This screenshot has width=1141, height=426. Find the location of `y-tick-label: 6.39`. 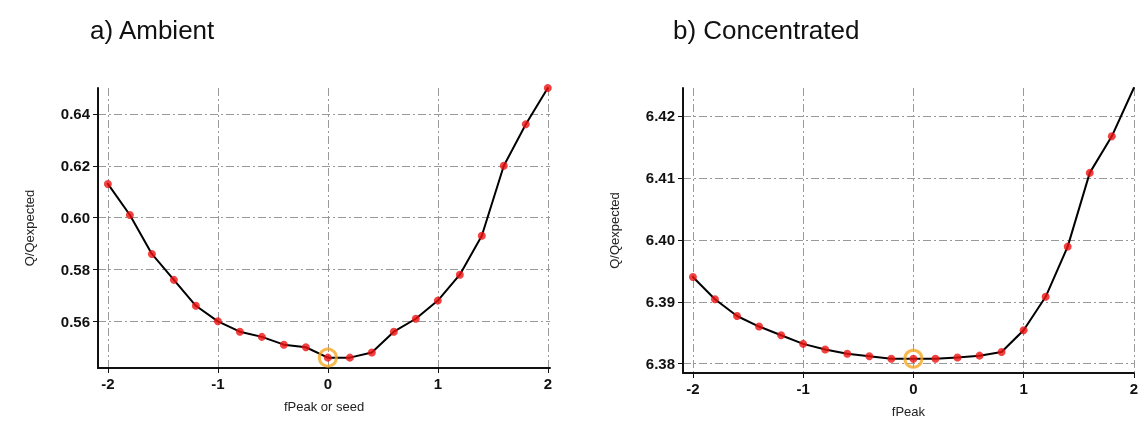

y-tick-label: 6.39 is located at coordinates (660, 302).